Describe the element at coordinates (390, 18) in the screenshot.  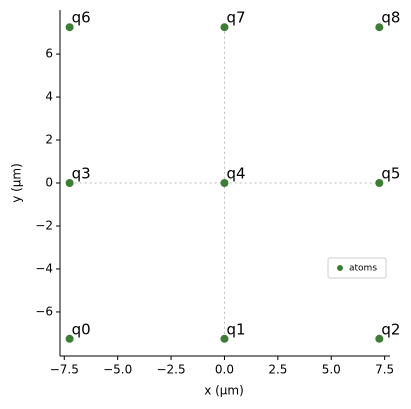
I see `atom-label: q8` at that location.